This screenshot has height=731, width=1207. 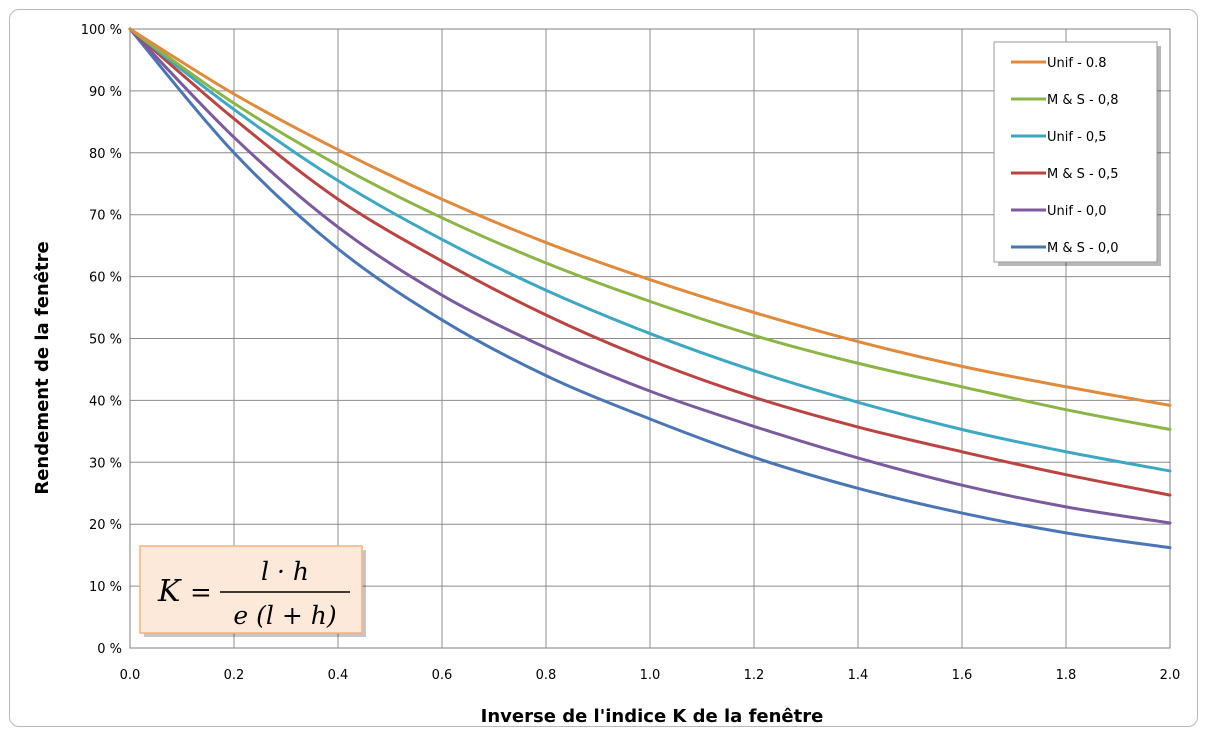 I want to click on legend-label: Unif - 0.8, so click(x=1077, y=63).